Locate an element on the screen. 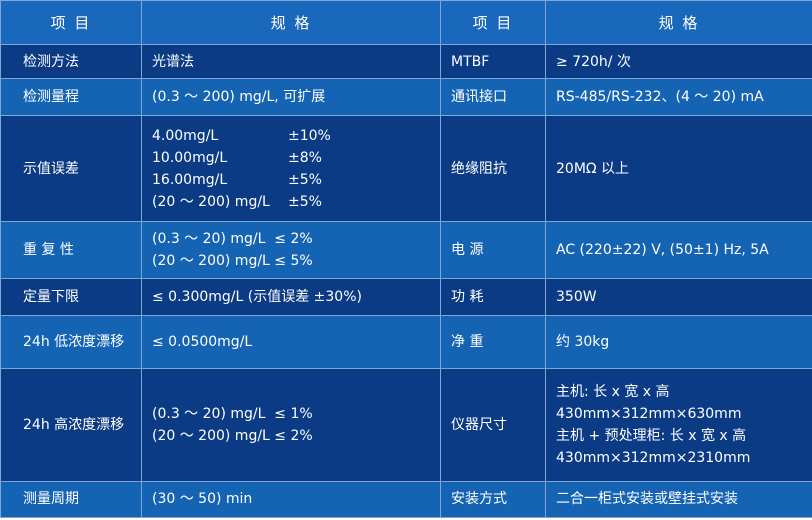  cell: 二合一柜式安装或壁挂式安装 is located at coordinates (678, 499).